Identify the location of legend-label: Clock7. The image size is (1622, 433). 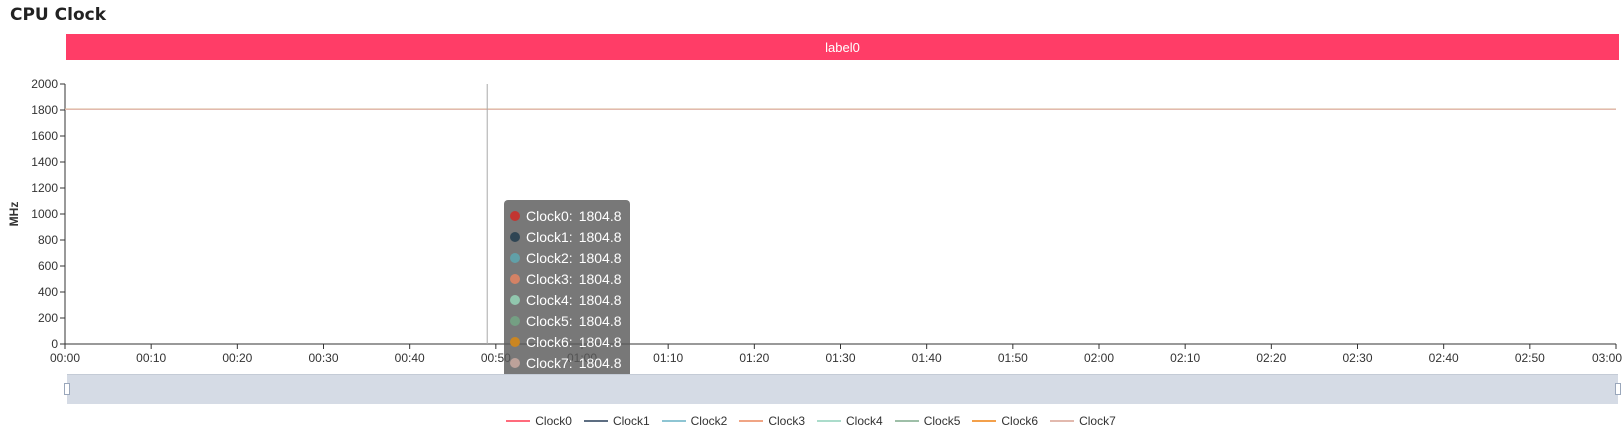
(1097, 421).